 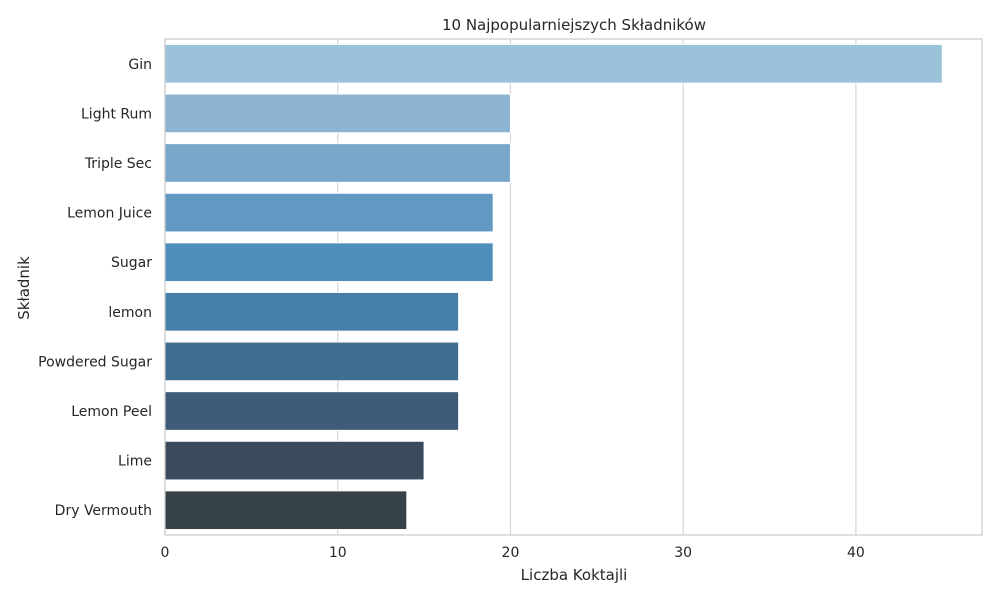 I want to click on chart-title: 10 Najpopularniejszych Składników, so click(x=574, y=25).